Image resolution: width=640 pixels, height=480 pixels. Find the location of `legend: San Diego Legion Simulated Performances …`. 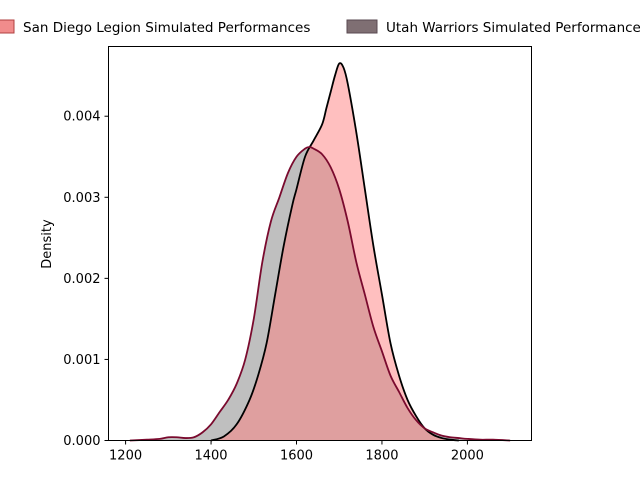

legend: San Diego Legion Simulated Performances … is located at coordinates (320, 27).